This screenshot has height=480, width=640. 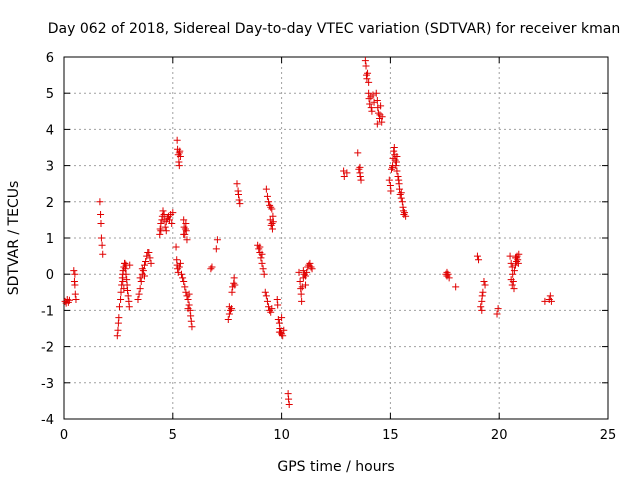 I want to click on y-tick-label: 2, so click(x=50, y=203).